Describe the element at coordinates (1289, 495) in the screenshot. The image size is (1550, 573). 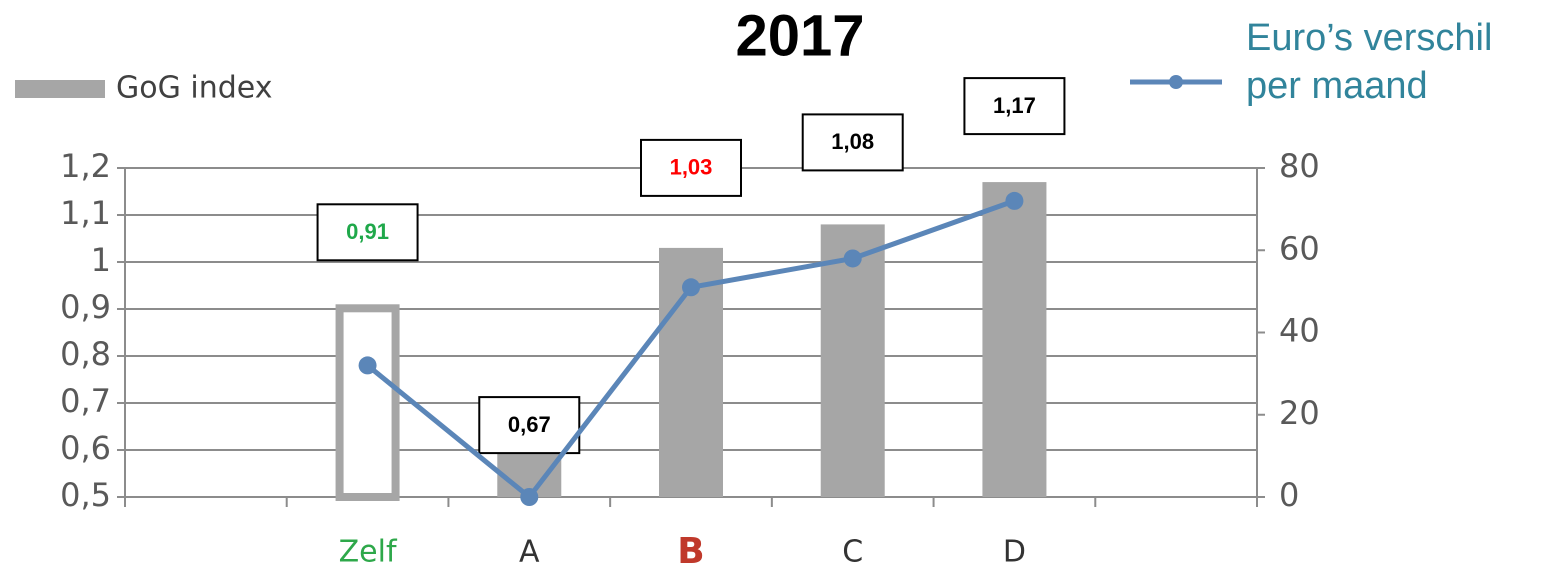
I see `y2-tick-label: 0` at that location.